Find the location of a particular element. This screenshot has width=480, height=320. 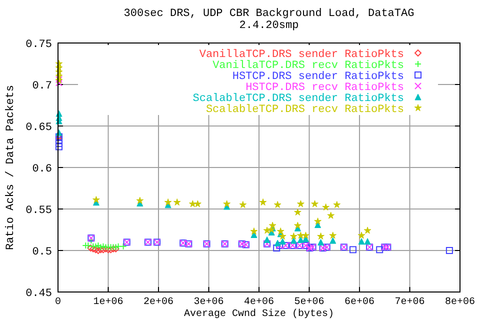

y-tick-label: 0.65 is located at coordinates (39, 128).